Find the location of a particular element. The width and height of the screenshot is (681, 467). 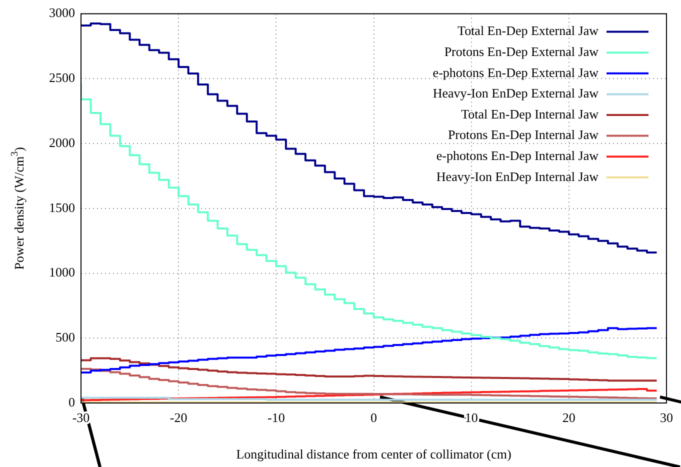

x-axis-title: Longitudinal distance from center of collimator (cm) is located at coordinates (374, 454).